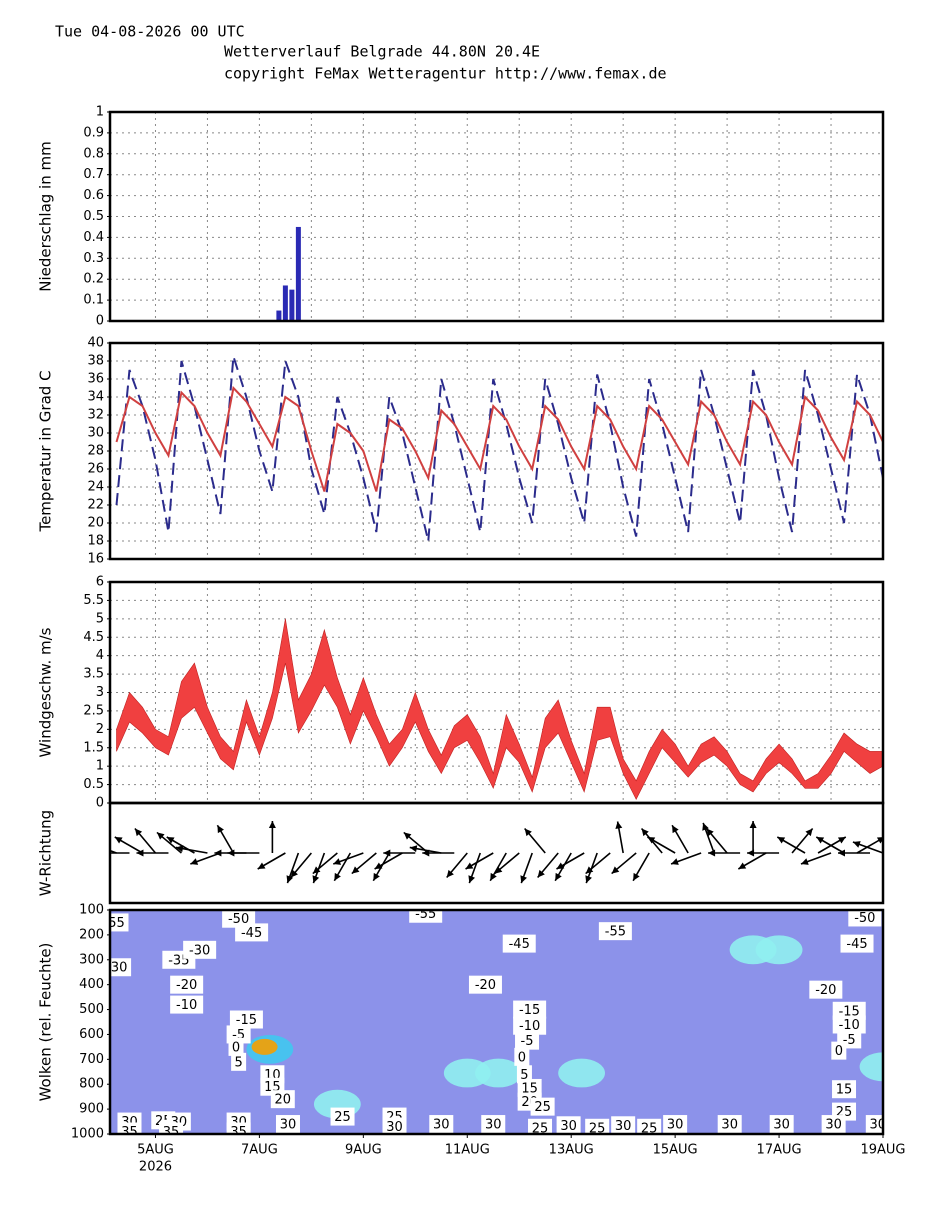 Image resolution: width=940 pixels, height=1216 pixels. What do you see at coordinates (236, 1047) in the screenshot?
I see `contour-label: 0` at bounding box center [236, 1047].